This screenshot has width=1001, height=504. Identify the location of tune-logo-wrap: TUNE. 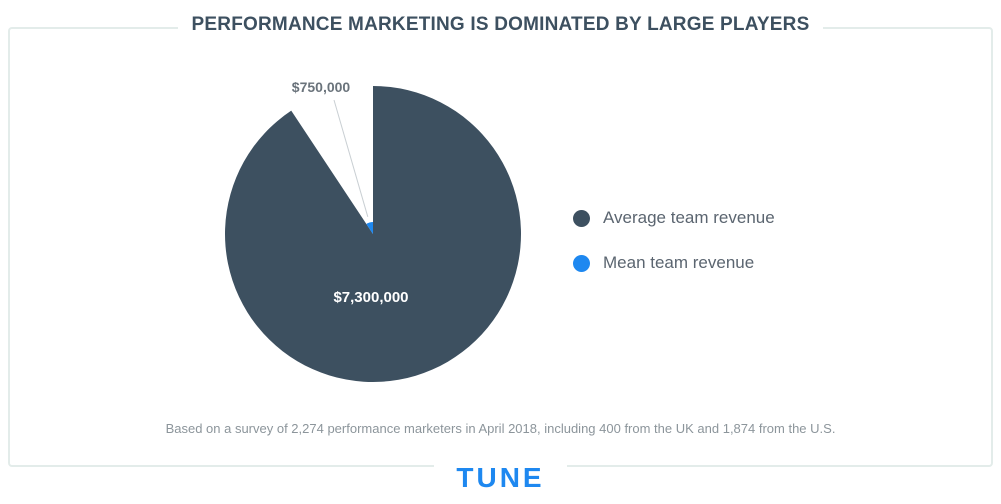
(500, 478).